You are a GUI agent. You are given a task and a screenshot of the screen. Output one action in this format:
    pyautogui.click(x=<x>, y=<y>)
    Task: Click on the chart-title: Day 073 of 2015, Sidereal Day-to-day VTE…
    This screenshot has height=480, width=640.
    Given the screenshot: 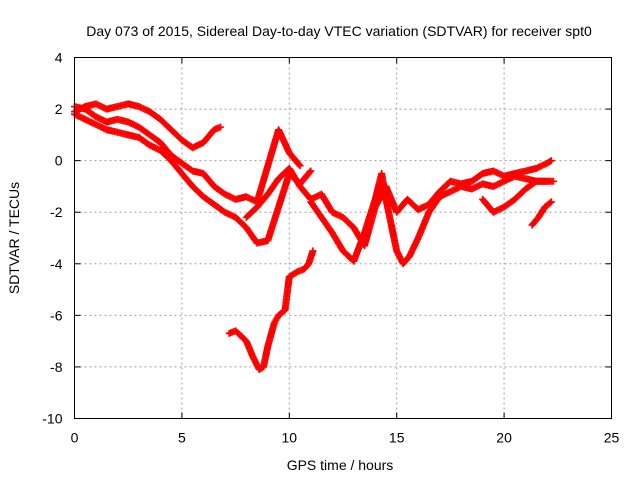 What is the action you would take?
    pyautogui.click(x=339, y=31)
    